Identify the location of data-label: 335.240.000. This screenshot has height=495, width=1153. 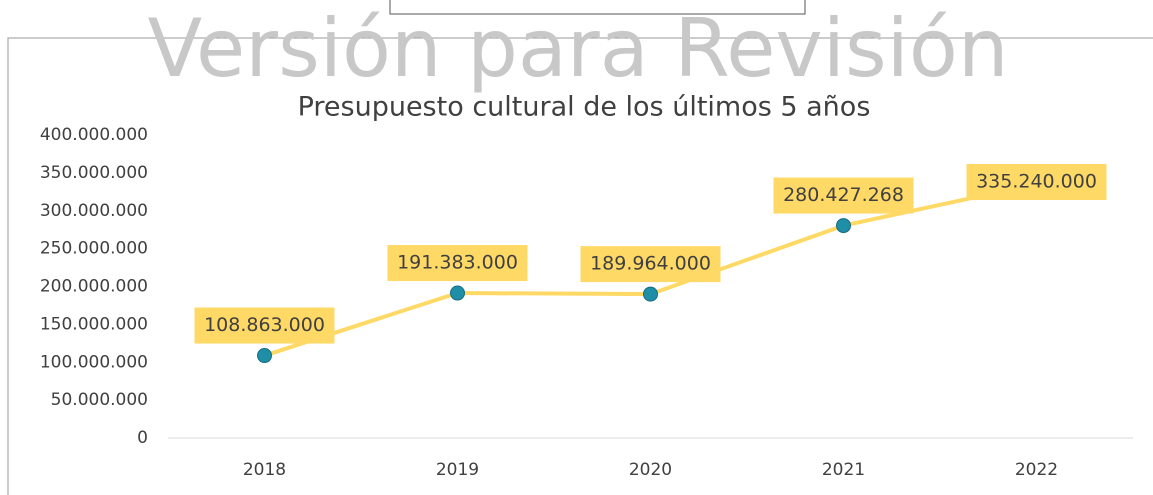
(1036, 182).